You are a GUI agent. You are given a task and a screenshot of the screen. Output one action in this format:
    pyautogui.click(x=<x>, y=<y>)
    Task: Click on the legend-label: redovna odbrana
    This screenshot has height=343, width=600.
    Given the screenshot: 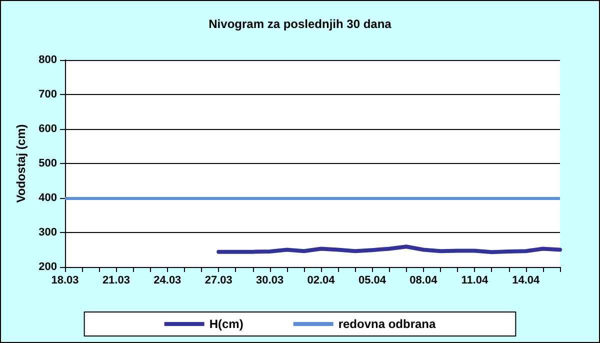 What is the action you would take?
    pyautogui.click(x=387, y=324)
    